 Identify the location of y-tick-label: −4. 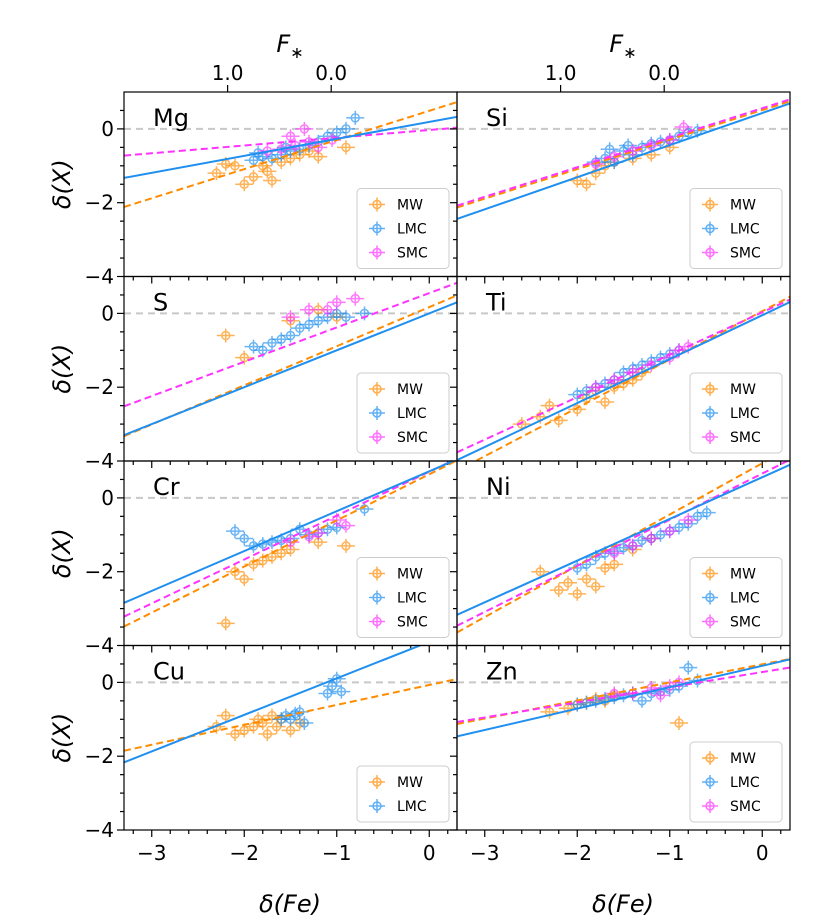
(99, 830).